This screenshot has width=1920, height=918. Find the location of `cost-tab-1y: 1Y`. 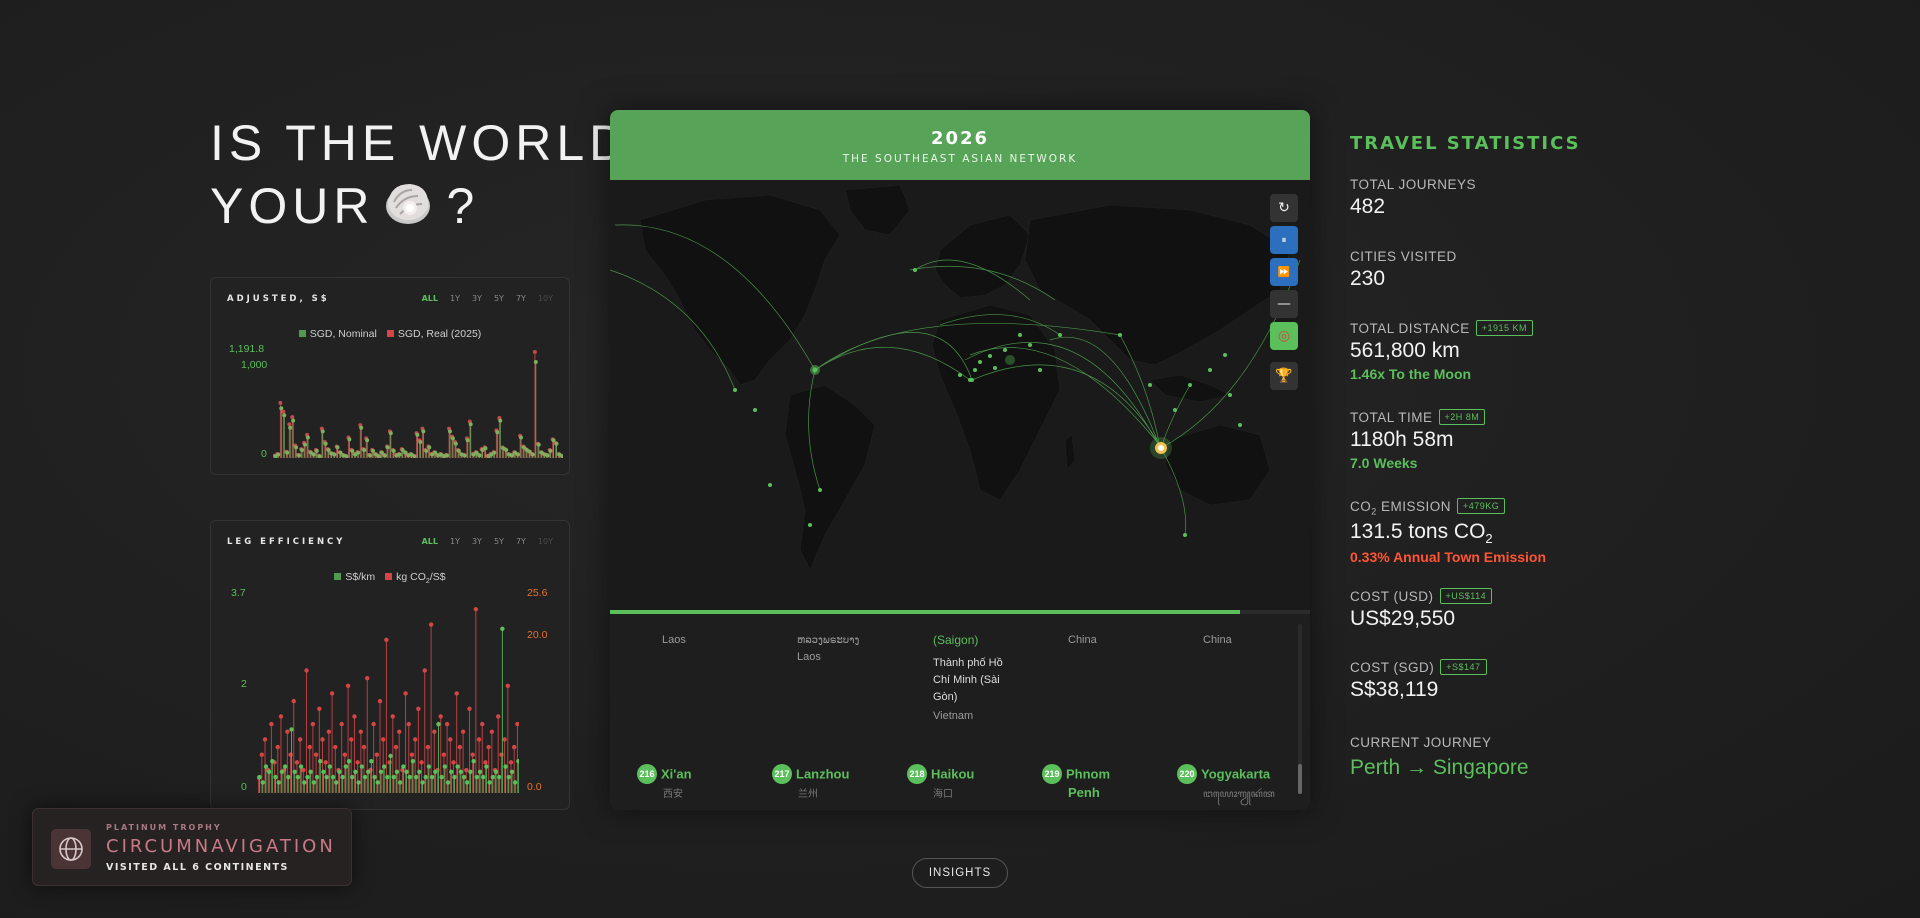

cost-tab-1y: 1Y is located at coordinates (454, 298).